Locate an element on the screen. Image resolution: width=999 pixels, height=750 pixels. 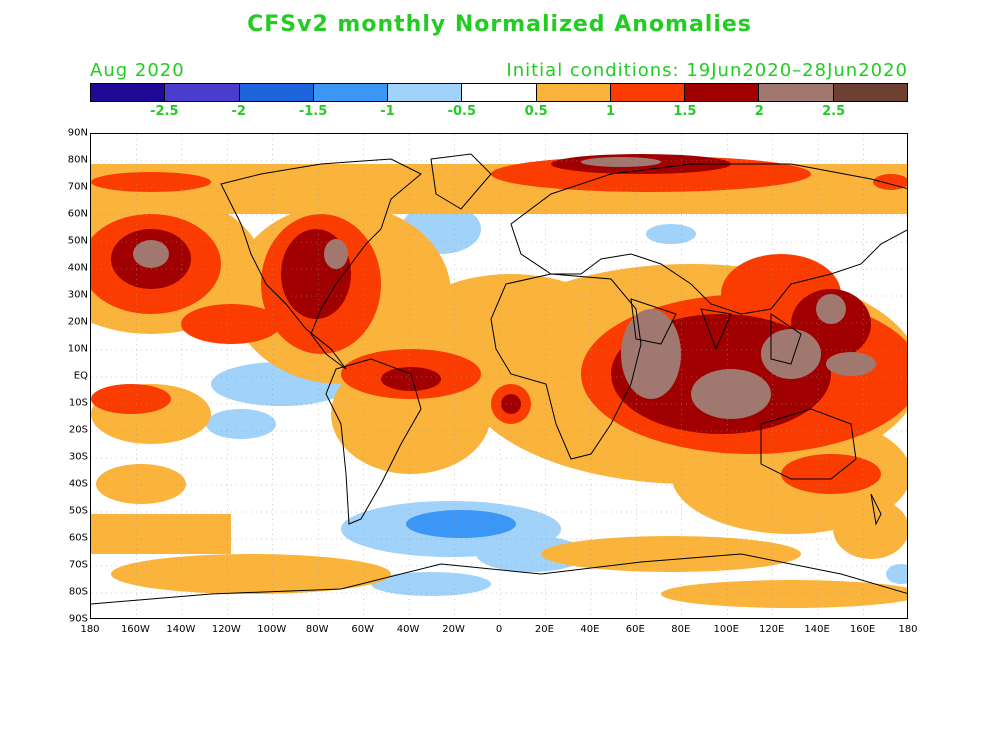
longitude-label: 20W is located at coordinates (453, 629).